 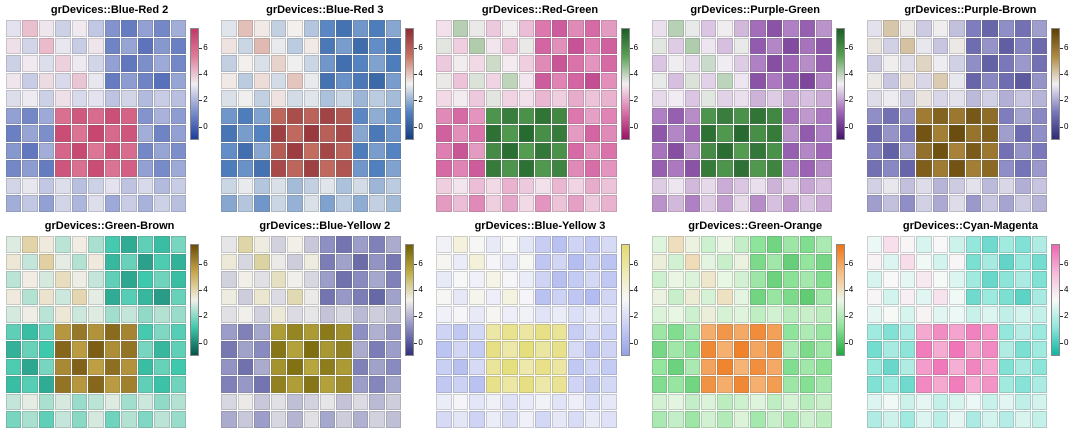 I want to click on panel-title: grDevices::Green-Brown, so click(x=109, y=226).